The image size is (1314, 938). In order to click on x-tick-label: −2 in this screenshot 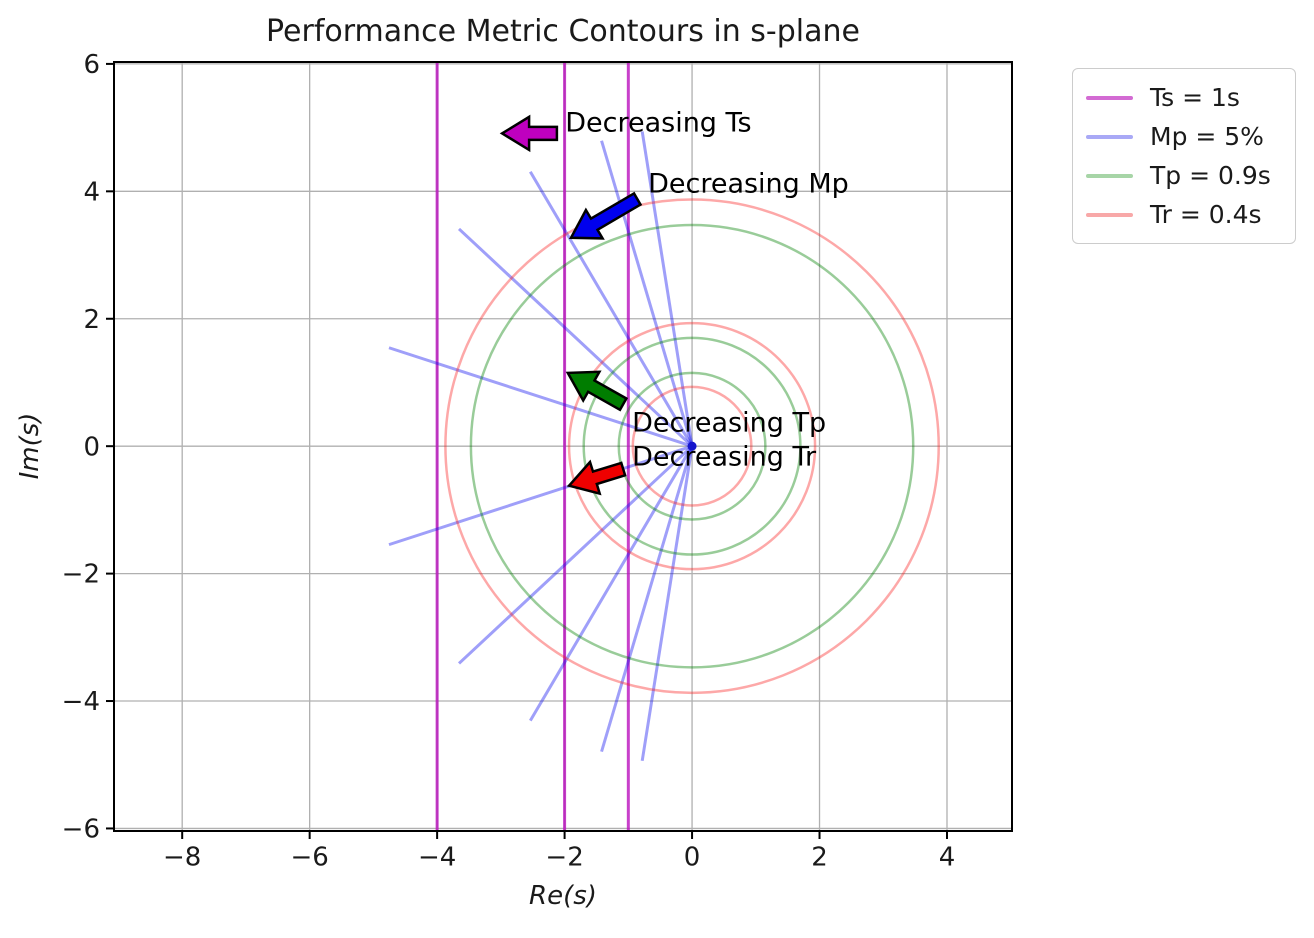, I will do `click(564, 857)`.